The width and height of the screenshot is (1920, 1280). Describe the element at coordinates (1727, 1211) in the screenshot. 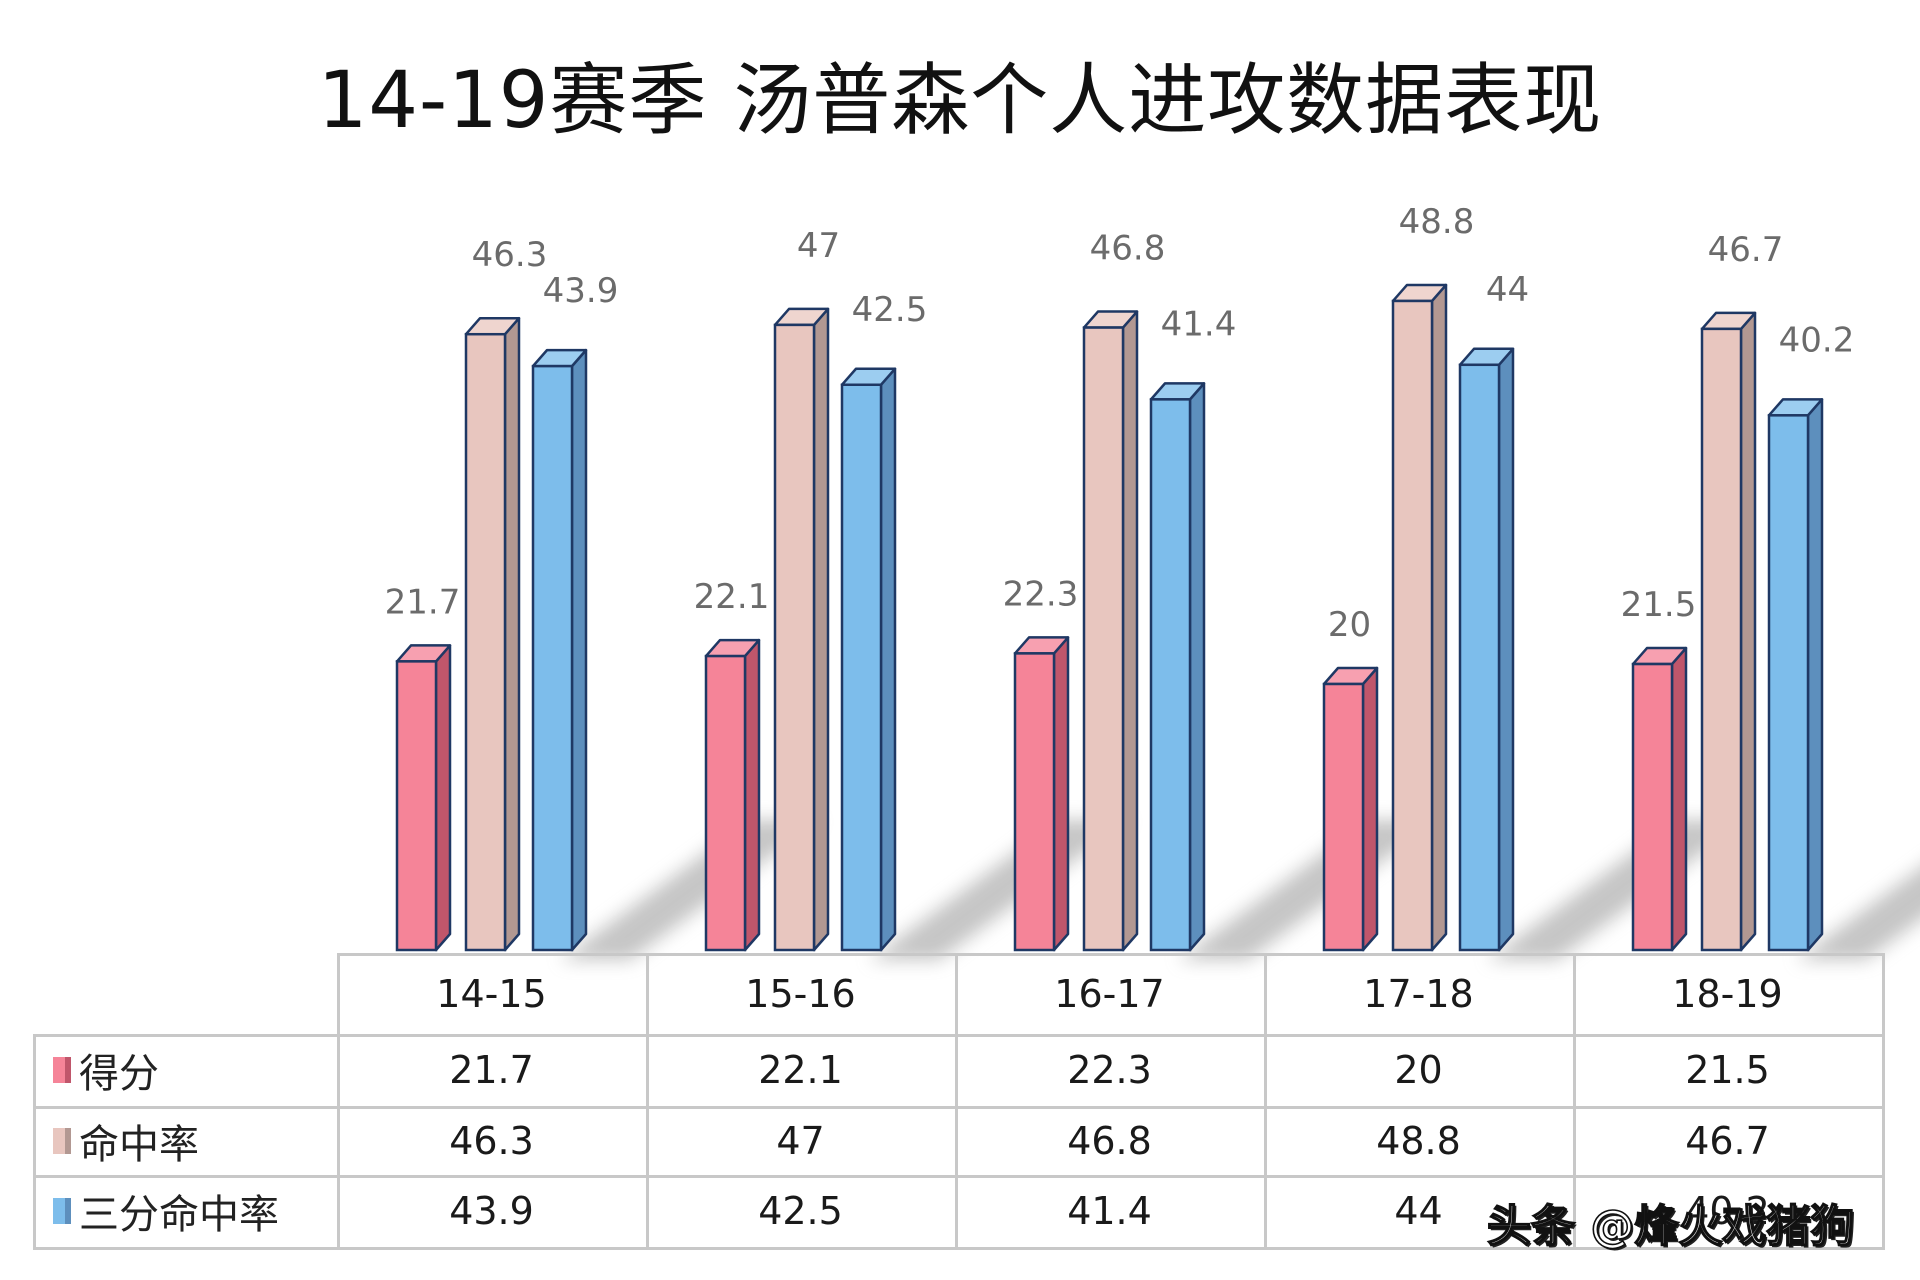

I see `table-cell: 40.2` at that location.